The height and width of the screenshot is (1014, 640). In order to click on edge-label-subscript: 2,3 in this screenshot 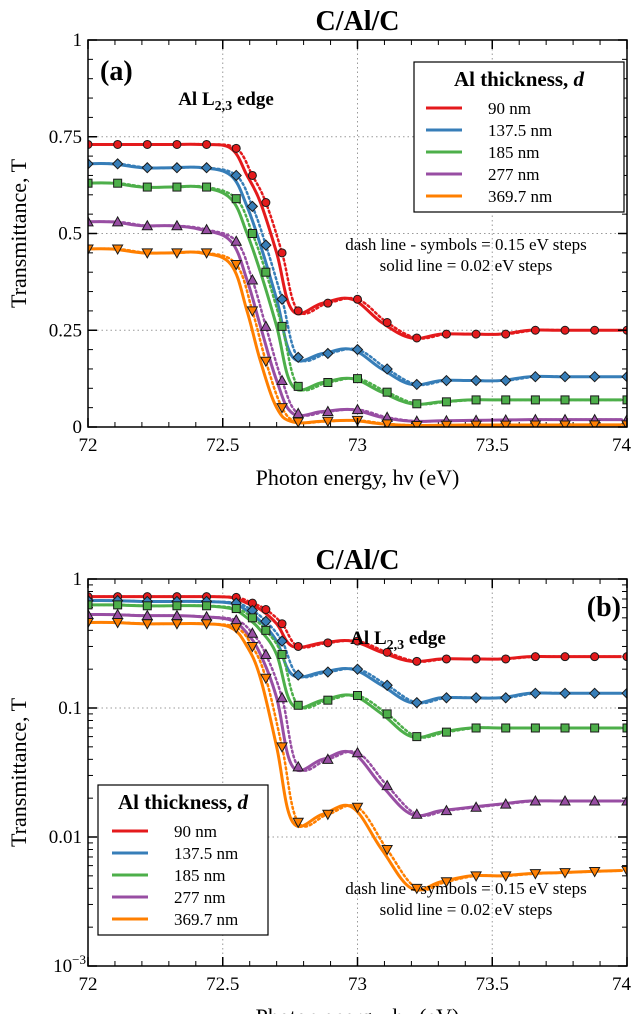, I will do `click(396, 645)`.